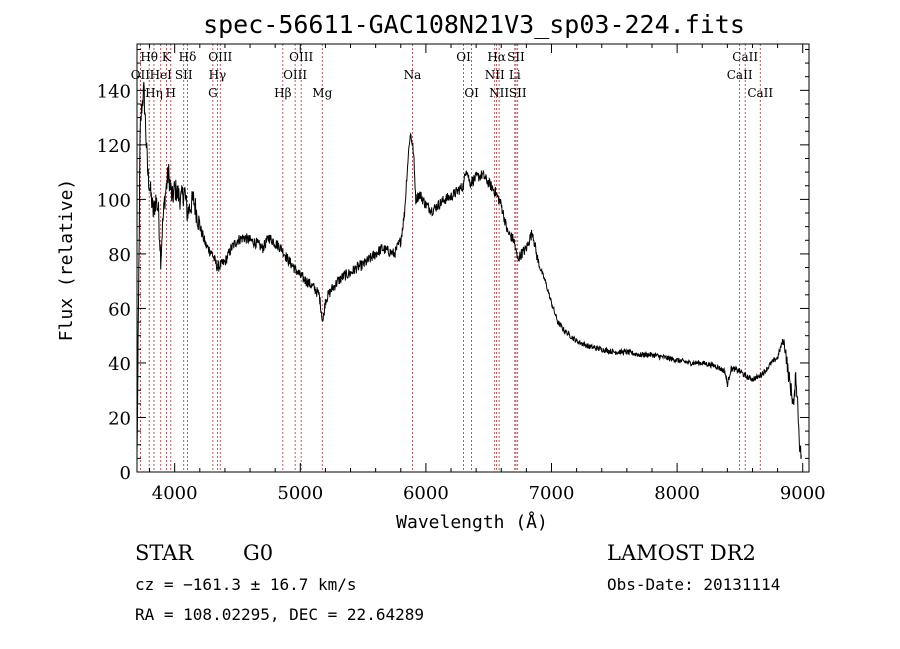 The image size is (900, 649). I want to click on line-label: G, so click(213, 93).